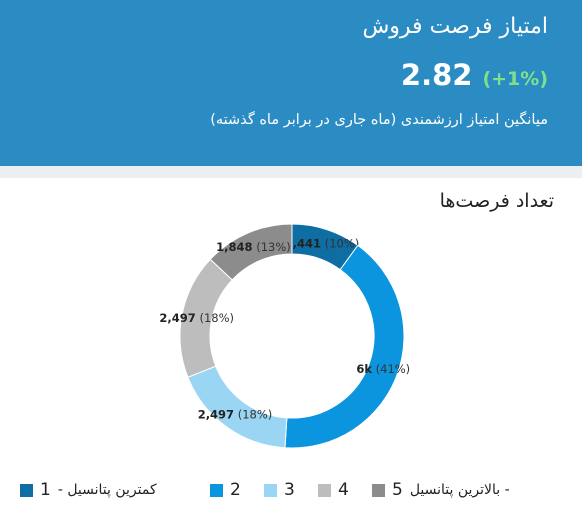 This screenshot has width=582, height=522. What do you see at coordinates (291, 172) in the screenshot?
I see `section-divider` at bounding box center [291, 172].